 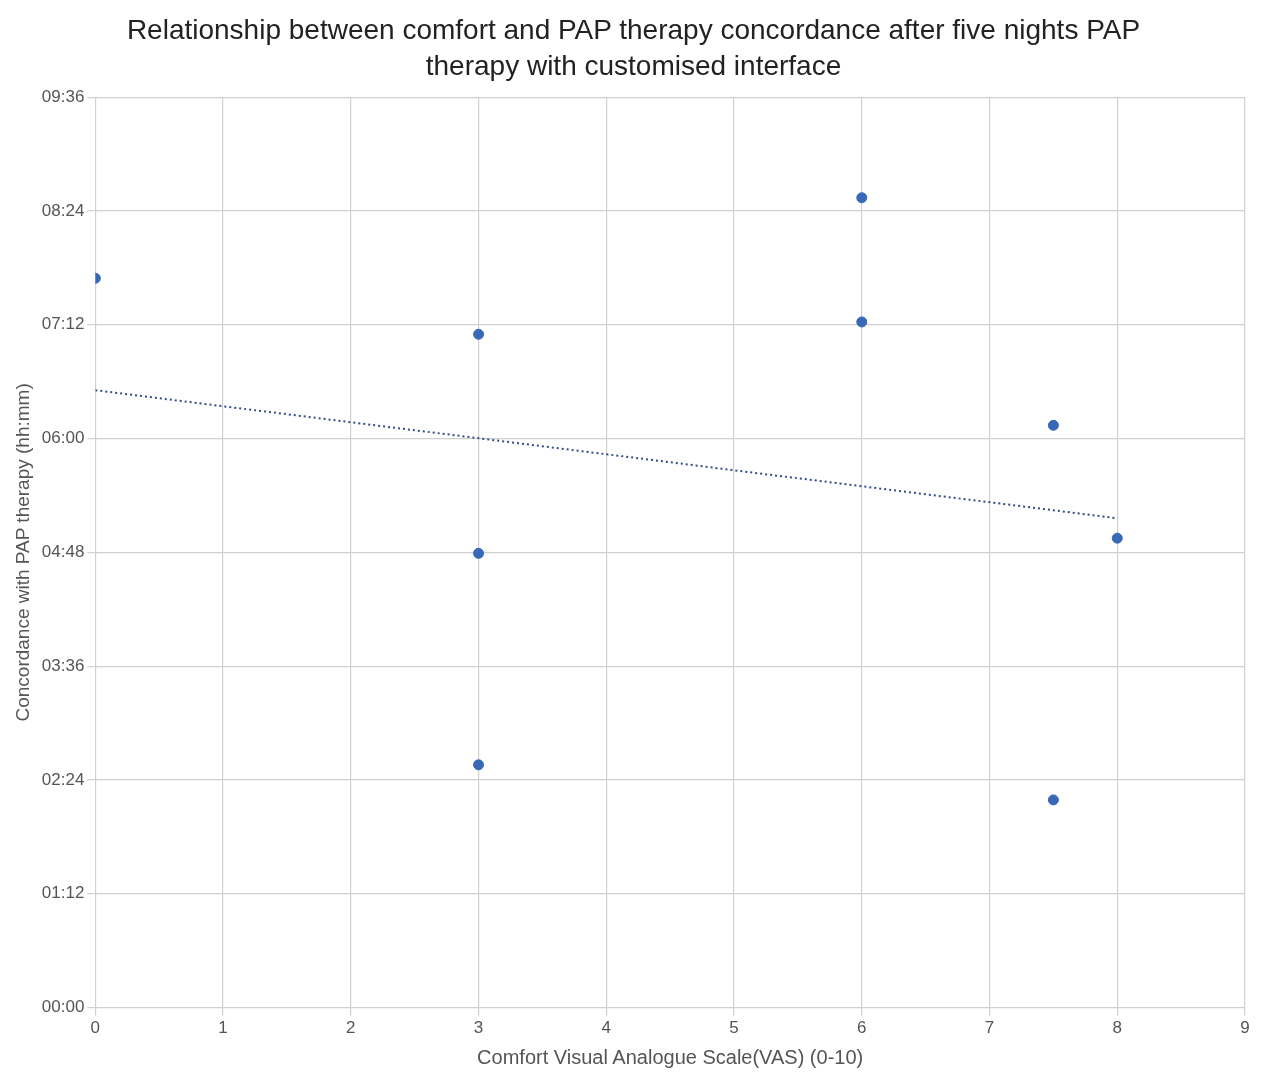 I want to click on y-tick-label: 02:24, so click(x=63, y=779).